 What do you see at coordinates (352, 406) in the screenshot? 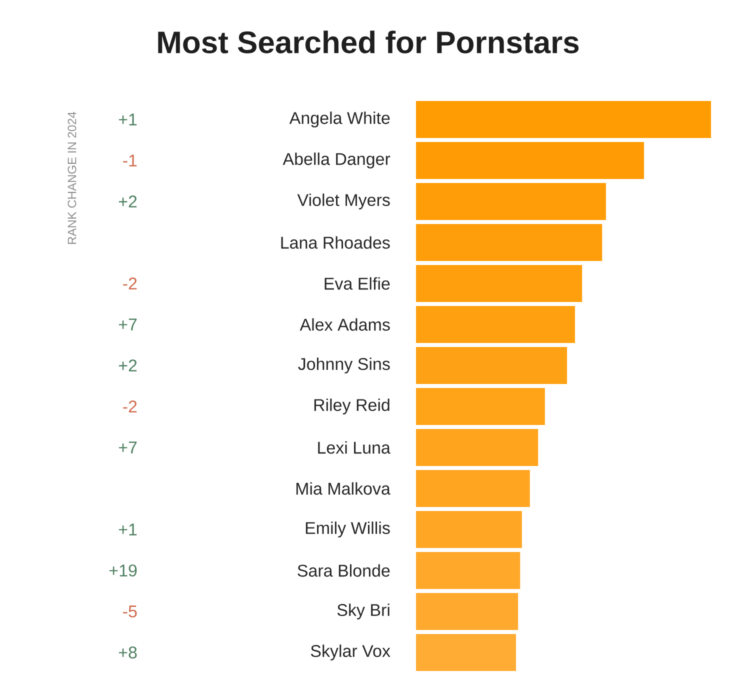
I see `y-tick-label: Riley Reid` at bounding box center [352, 406].